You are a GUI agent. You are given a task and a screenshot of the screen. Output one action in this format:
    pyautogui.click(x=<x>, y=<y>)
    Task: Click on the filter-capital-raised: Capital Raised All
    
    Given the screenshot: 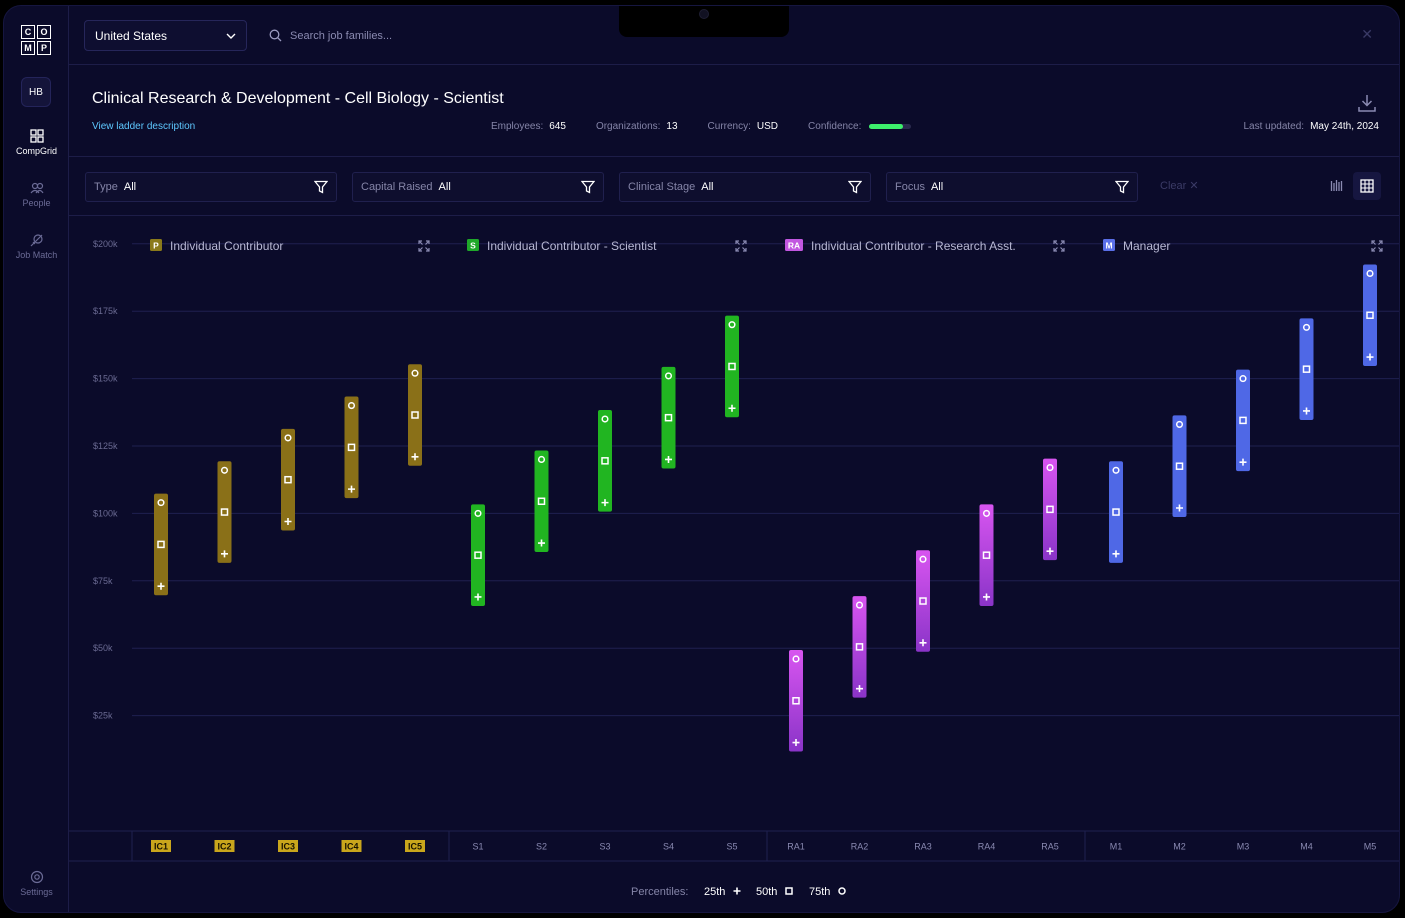 What is the action you would take?
    pyautogui.click(x=478, y=187)
    